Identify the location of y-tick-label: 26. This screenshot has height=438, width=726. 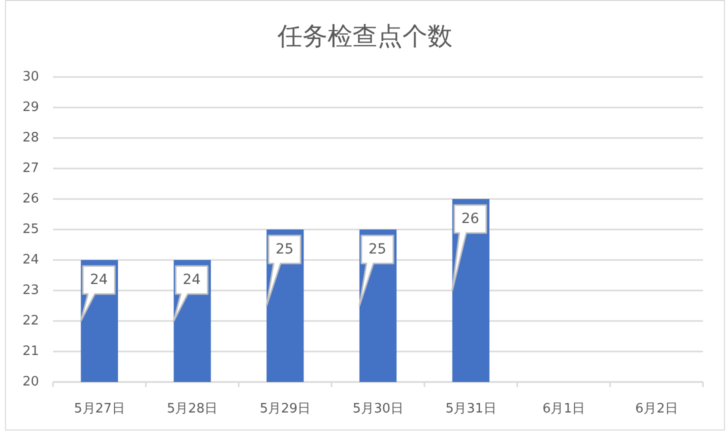
(30, 199).